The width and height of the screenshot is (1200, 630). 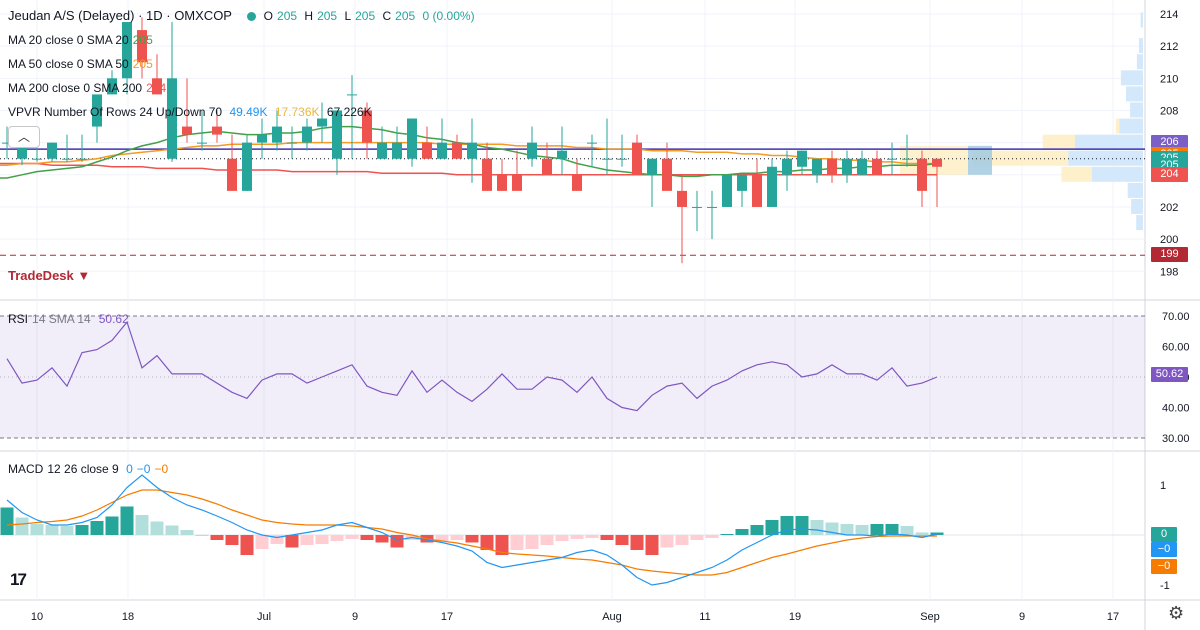 What do you see at coordinates (84, 275) in the screenshot?
I see `triangle-down-icon: ▼` at bounding box center [84, 275].